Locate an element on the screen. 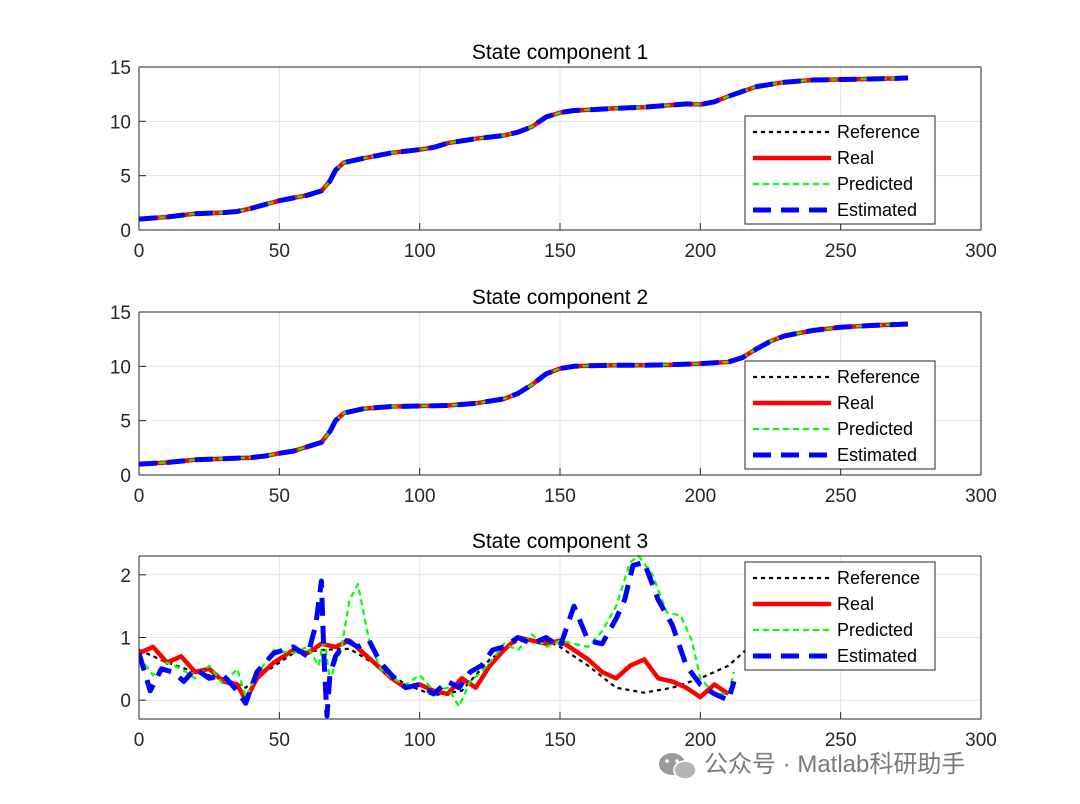  watermark-text: 公众号 · Matlab科研助手 is located at coordinates (834, 764).